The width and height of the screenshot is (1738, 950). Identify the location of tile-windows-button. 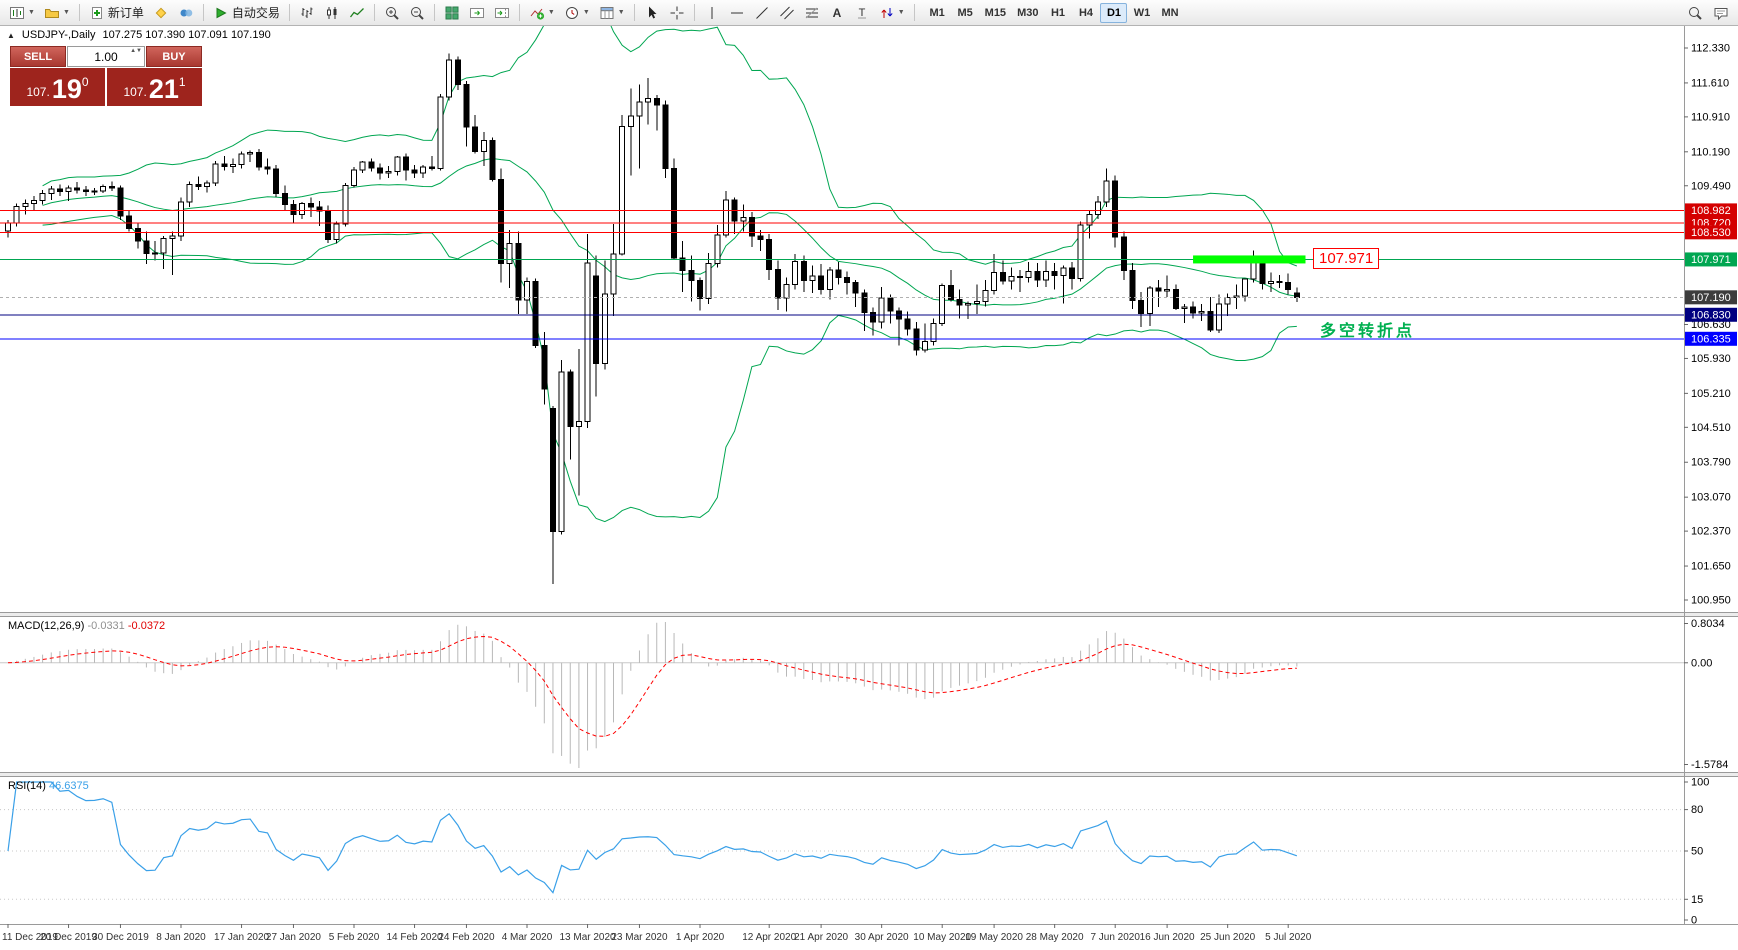
(452, 13).